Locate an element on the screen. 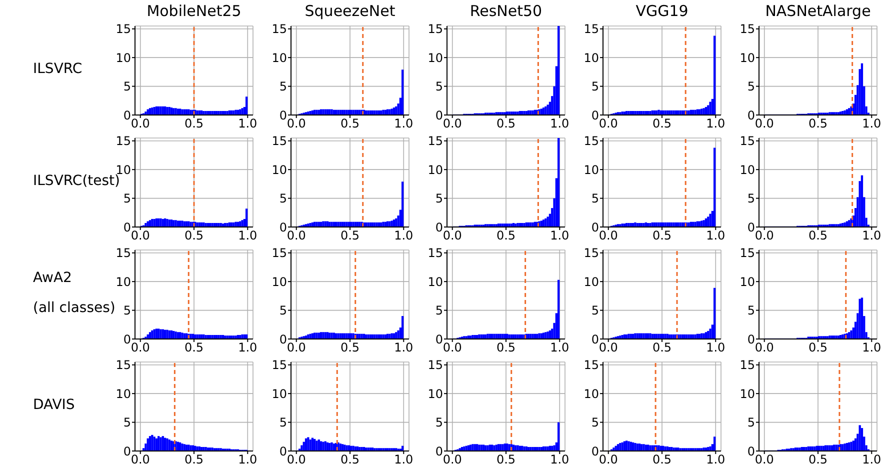 The height and width of the screenshot is (466, 895). chart-title: VGG19 is located at coordinates (662, 11).